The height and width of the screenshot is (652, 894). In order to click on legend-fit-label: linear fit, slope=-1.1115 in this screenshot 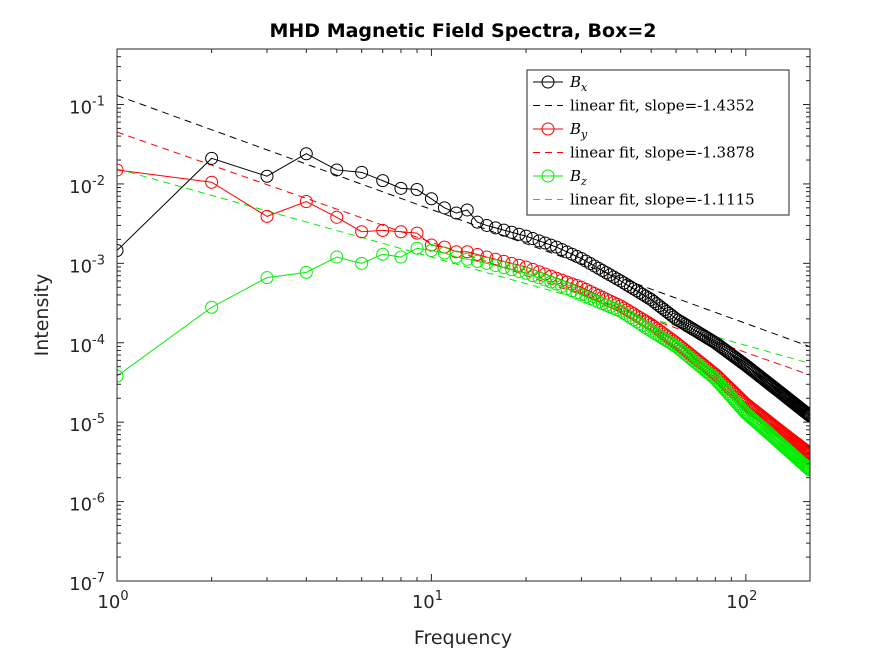, I will do `click(662, 200)`.